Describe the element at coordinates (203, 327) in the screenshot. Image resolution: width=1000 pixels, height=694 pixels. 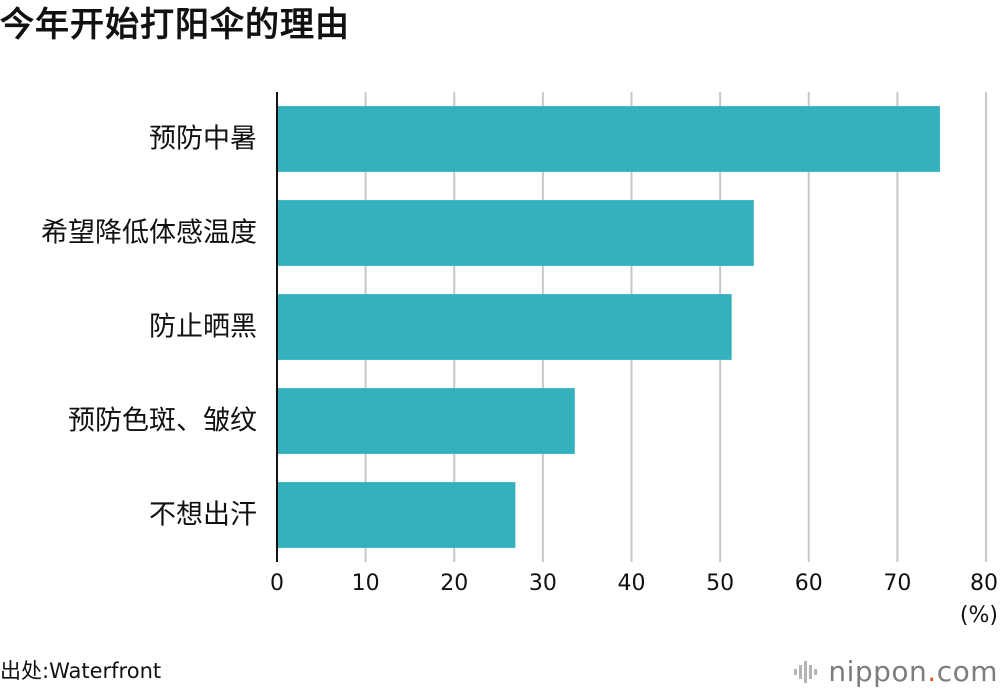
I see `category-label-2: 防止晒黑` at that location.